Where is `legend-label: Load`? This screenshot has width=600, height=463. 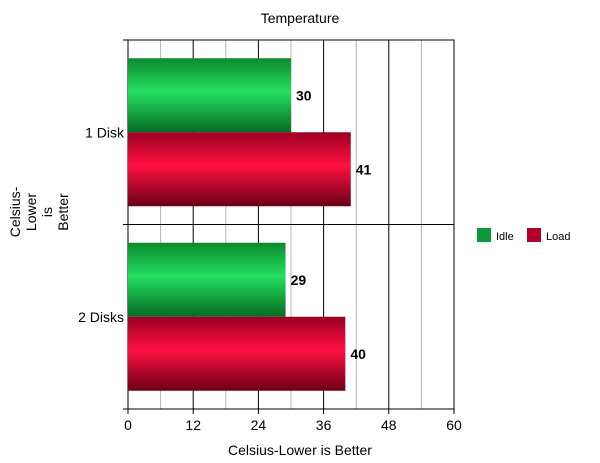
legend-label: Load is located at coordinates (558, 237).